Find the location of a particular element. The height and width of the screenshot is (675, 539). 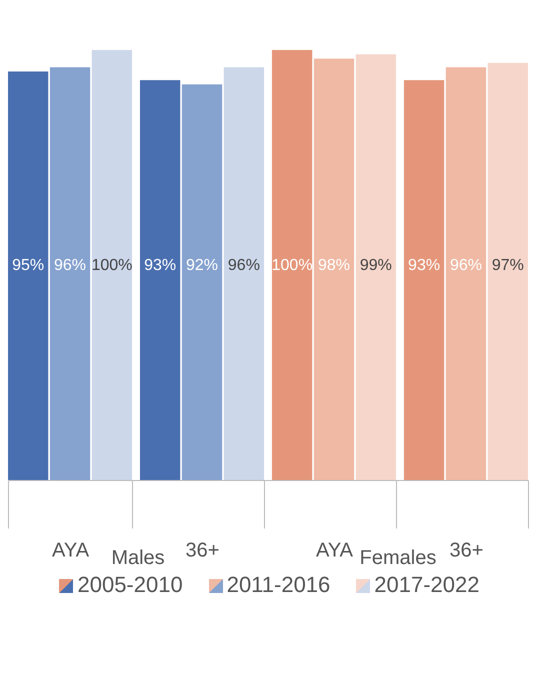

data-label: 99% is located at coordinates (376, 265).